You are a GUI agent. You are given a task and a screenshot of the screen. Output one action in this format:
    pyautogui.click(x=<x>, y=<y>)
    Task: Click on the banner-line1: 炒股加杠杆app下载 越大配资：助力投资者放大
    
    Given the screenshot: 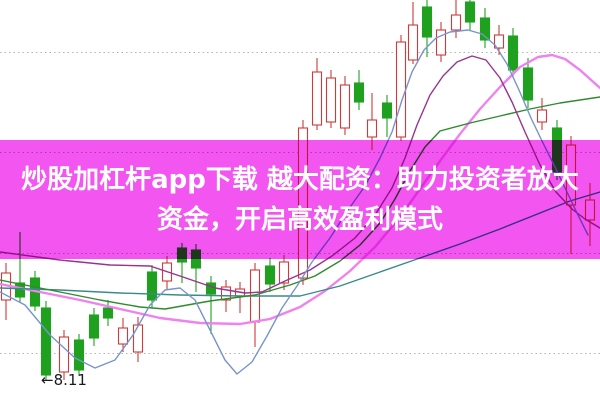 What is the action you would take?
    pyautogui.click(x=300, y=179)
    